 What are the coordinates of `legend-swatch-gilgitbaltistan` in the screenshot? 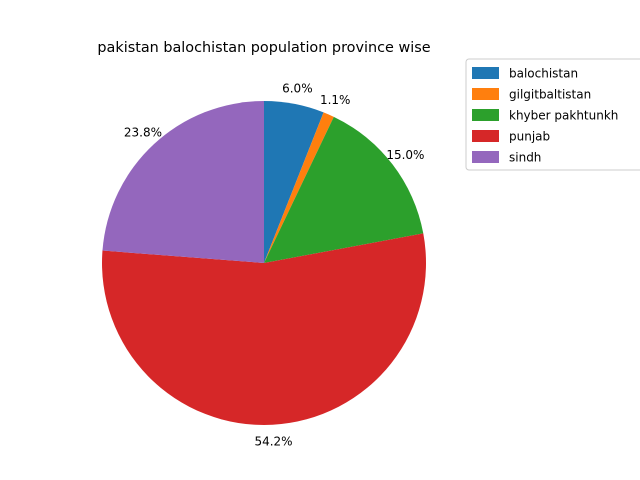 It's located at (485, 94).